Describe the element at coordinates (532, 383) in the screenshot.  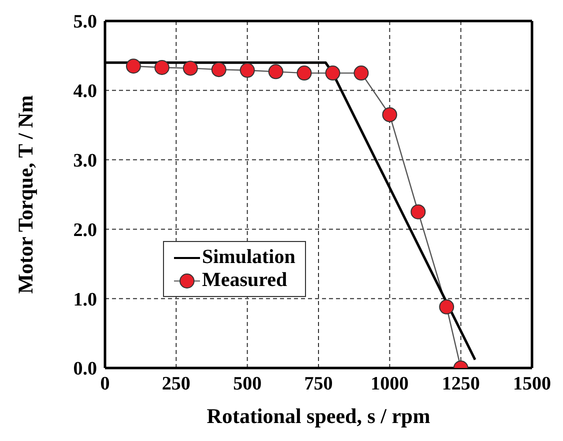
I see `x-tick-label: 1500` at that location.